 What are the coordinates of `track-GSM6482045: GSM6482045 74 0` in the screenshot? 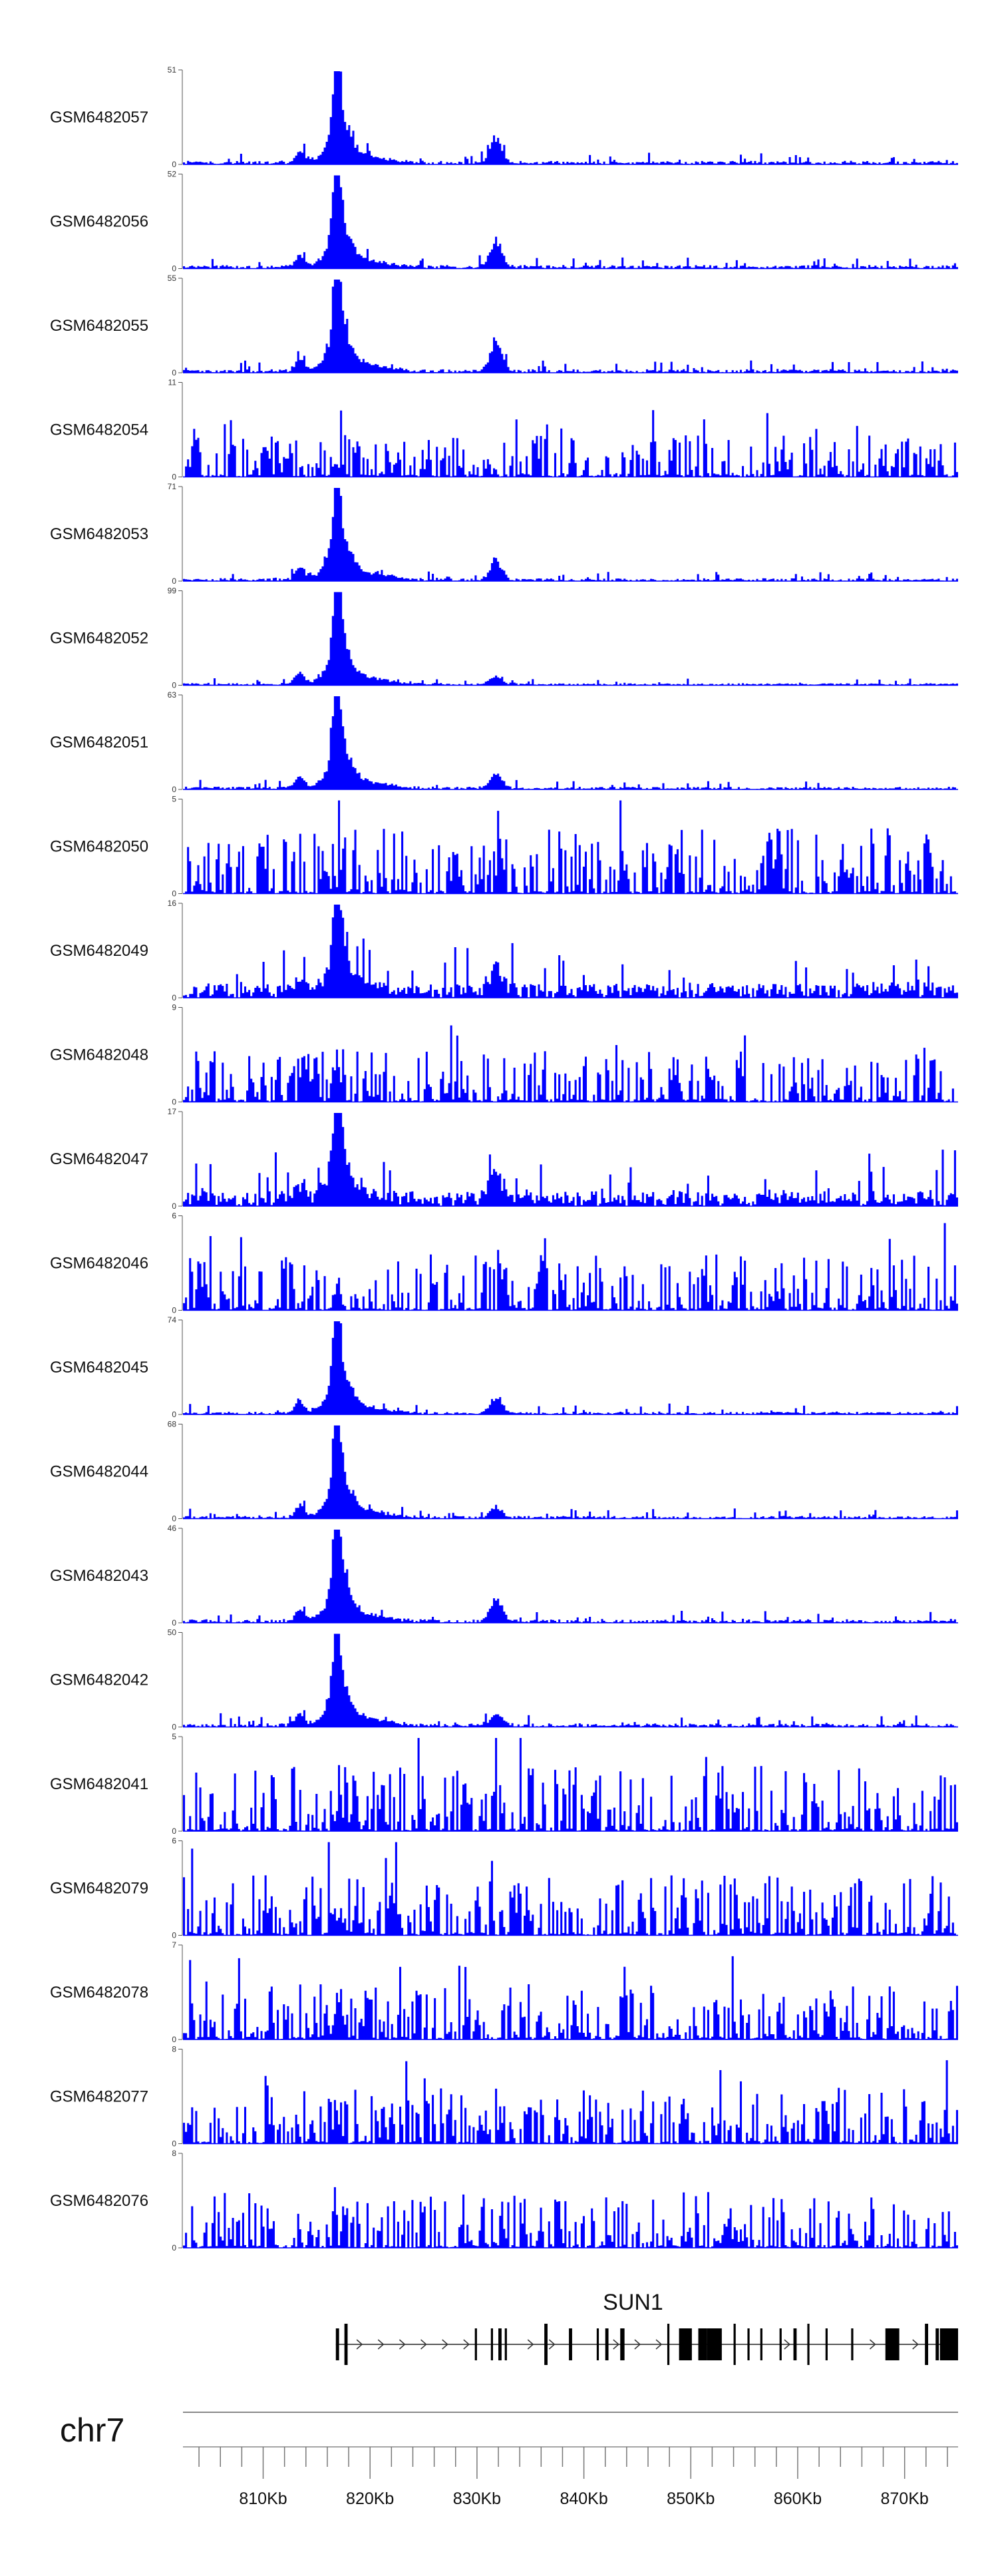 It's located at (504, 1367).